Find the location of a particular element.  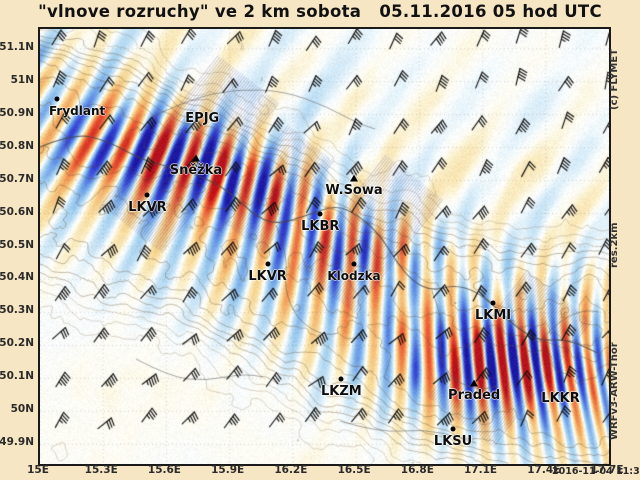

lat-tick-3: 50.8N is located at coordinates (17, 145).